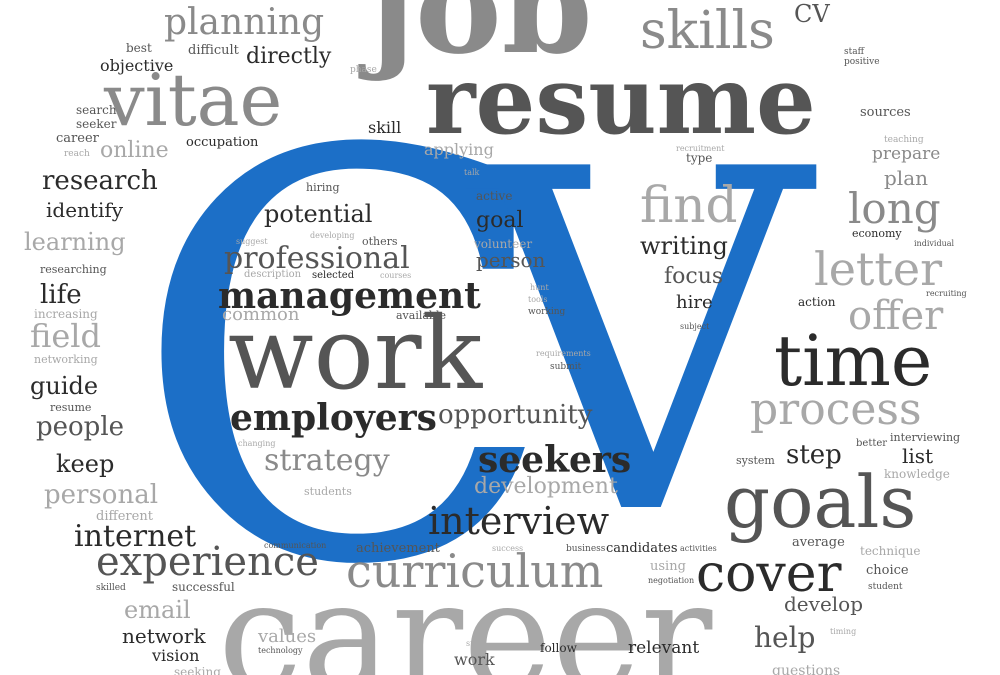 The height and width of the screenshot is (675, 1000). I want to click on word-research: research, so click(100, 181).